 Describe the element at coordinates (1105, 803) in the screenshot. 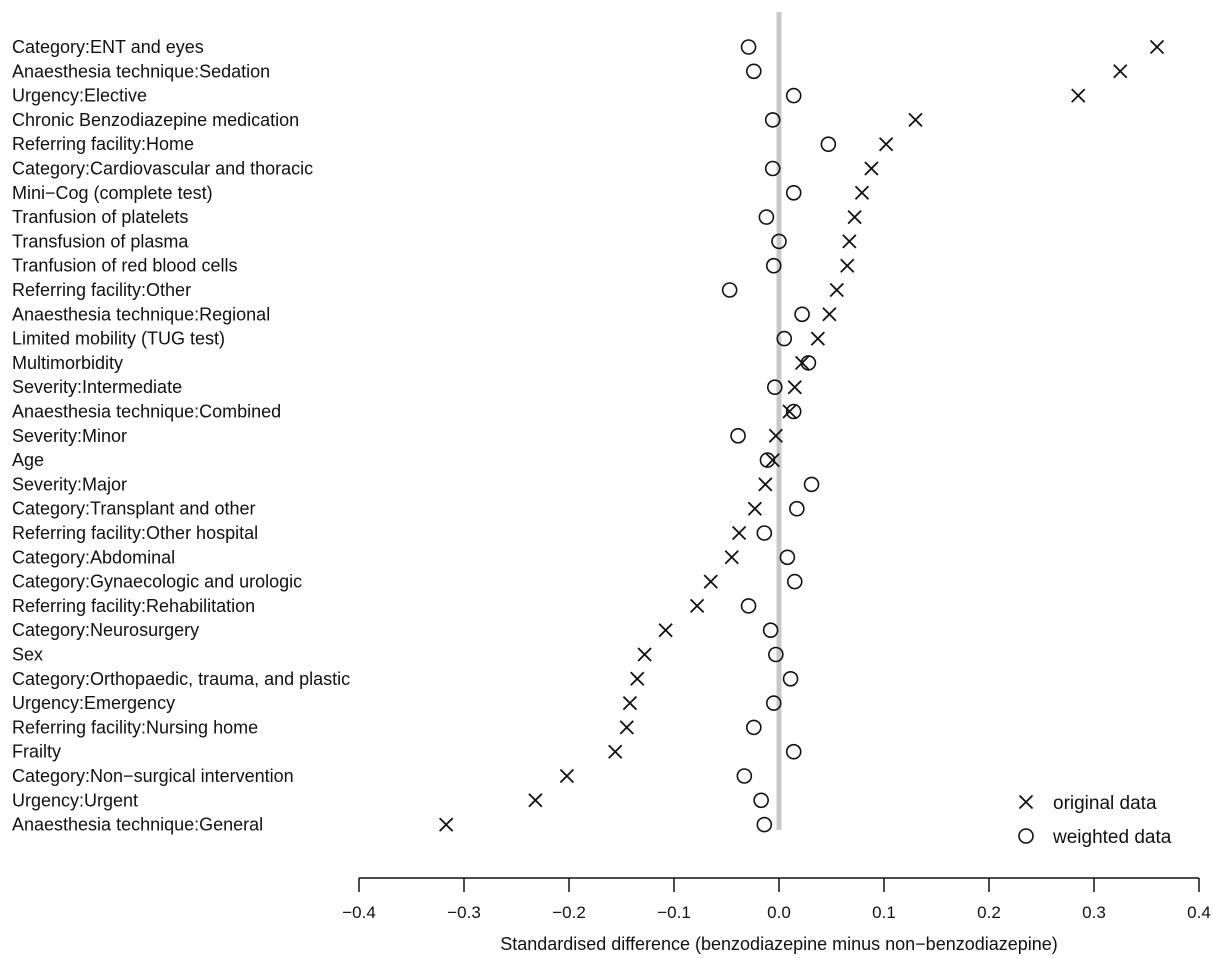

I see `legend-label: original data` at that location.